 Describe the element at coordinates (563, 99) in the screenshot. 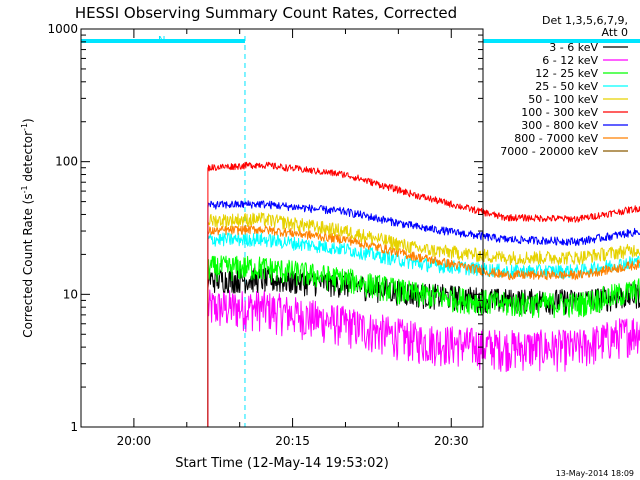

I see `legend-label: 50 - 100 keV` at that location.